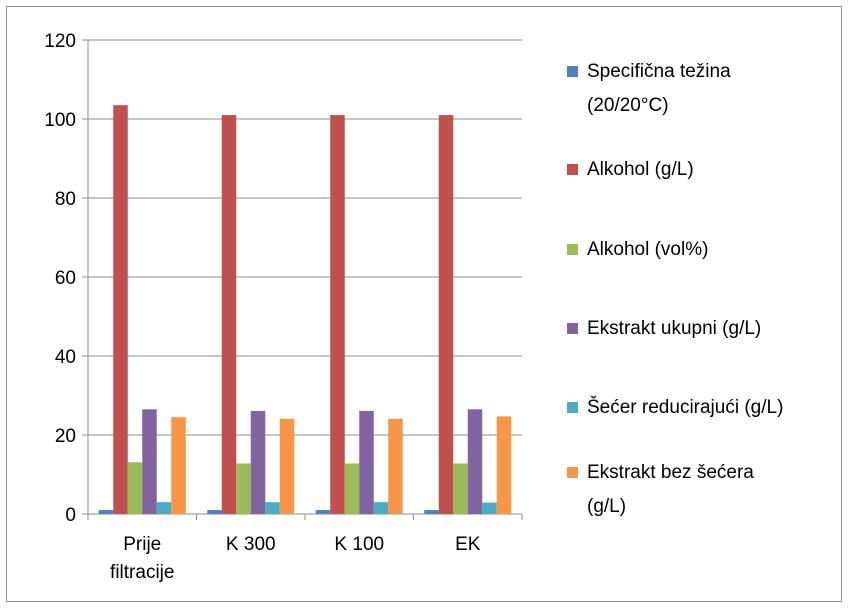  I want to click on x-tick-label: EK, so click(468, 544).